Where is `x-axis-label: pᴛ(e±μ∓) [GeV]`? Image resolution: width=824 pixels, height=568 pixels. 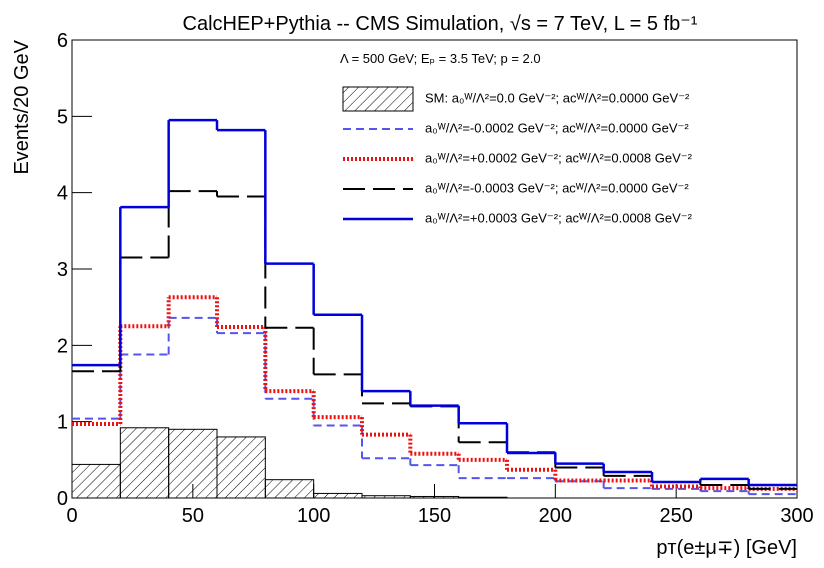
x-axis-label: pᴛ(e±μ∓) [GeV] is located at coordinates (726, 548).